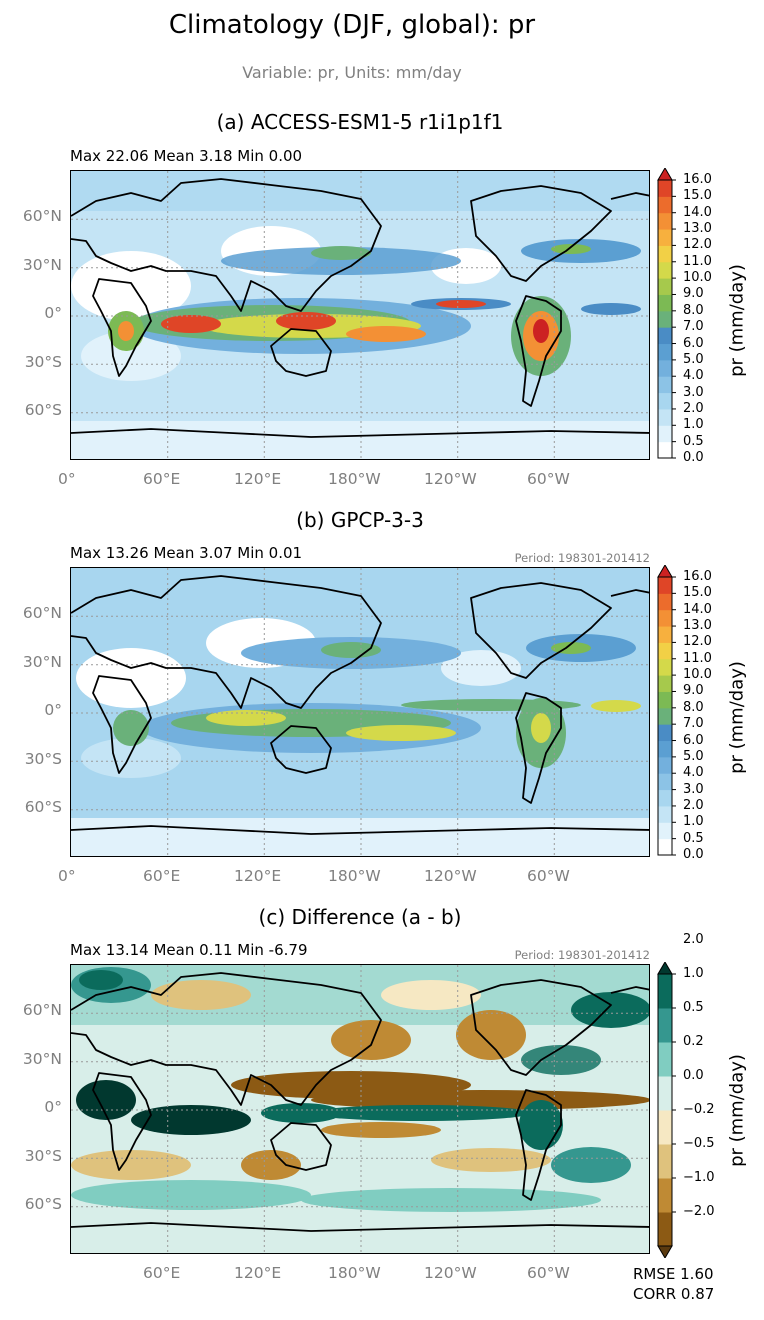 This screenshot has height=1320, width=764. What do you see at coordinates (693, 691) in the screenshot?
I see `colorbar-tick-label: 9.0` at bounding box center [693, 691].